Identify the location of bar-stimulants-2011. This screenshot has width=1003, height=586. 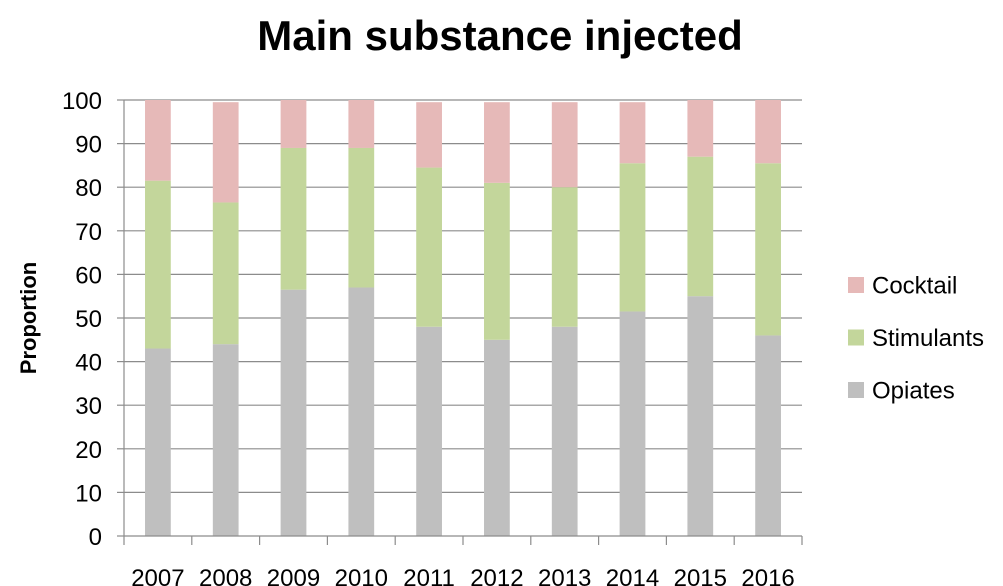
(429, 247).